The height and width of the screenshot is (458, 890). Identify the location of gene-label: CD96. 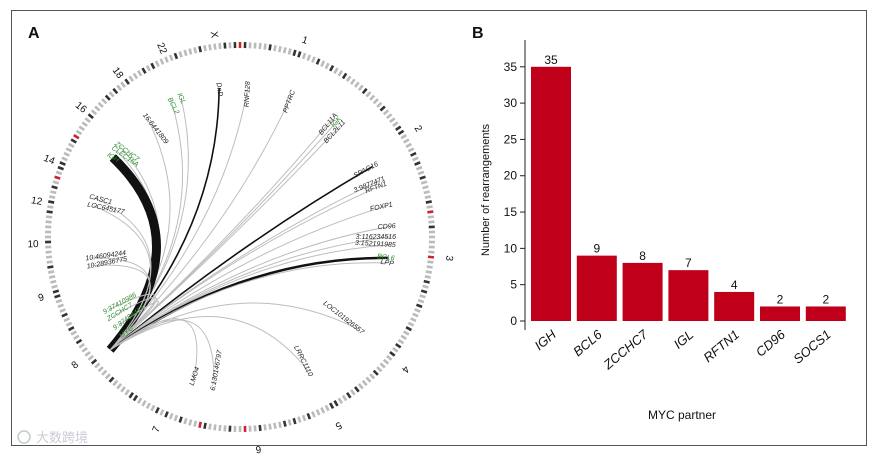
(387, 227).